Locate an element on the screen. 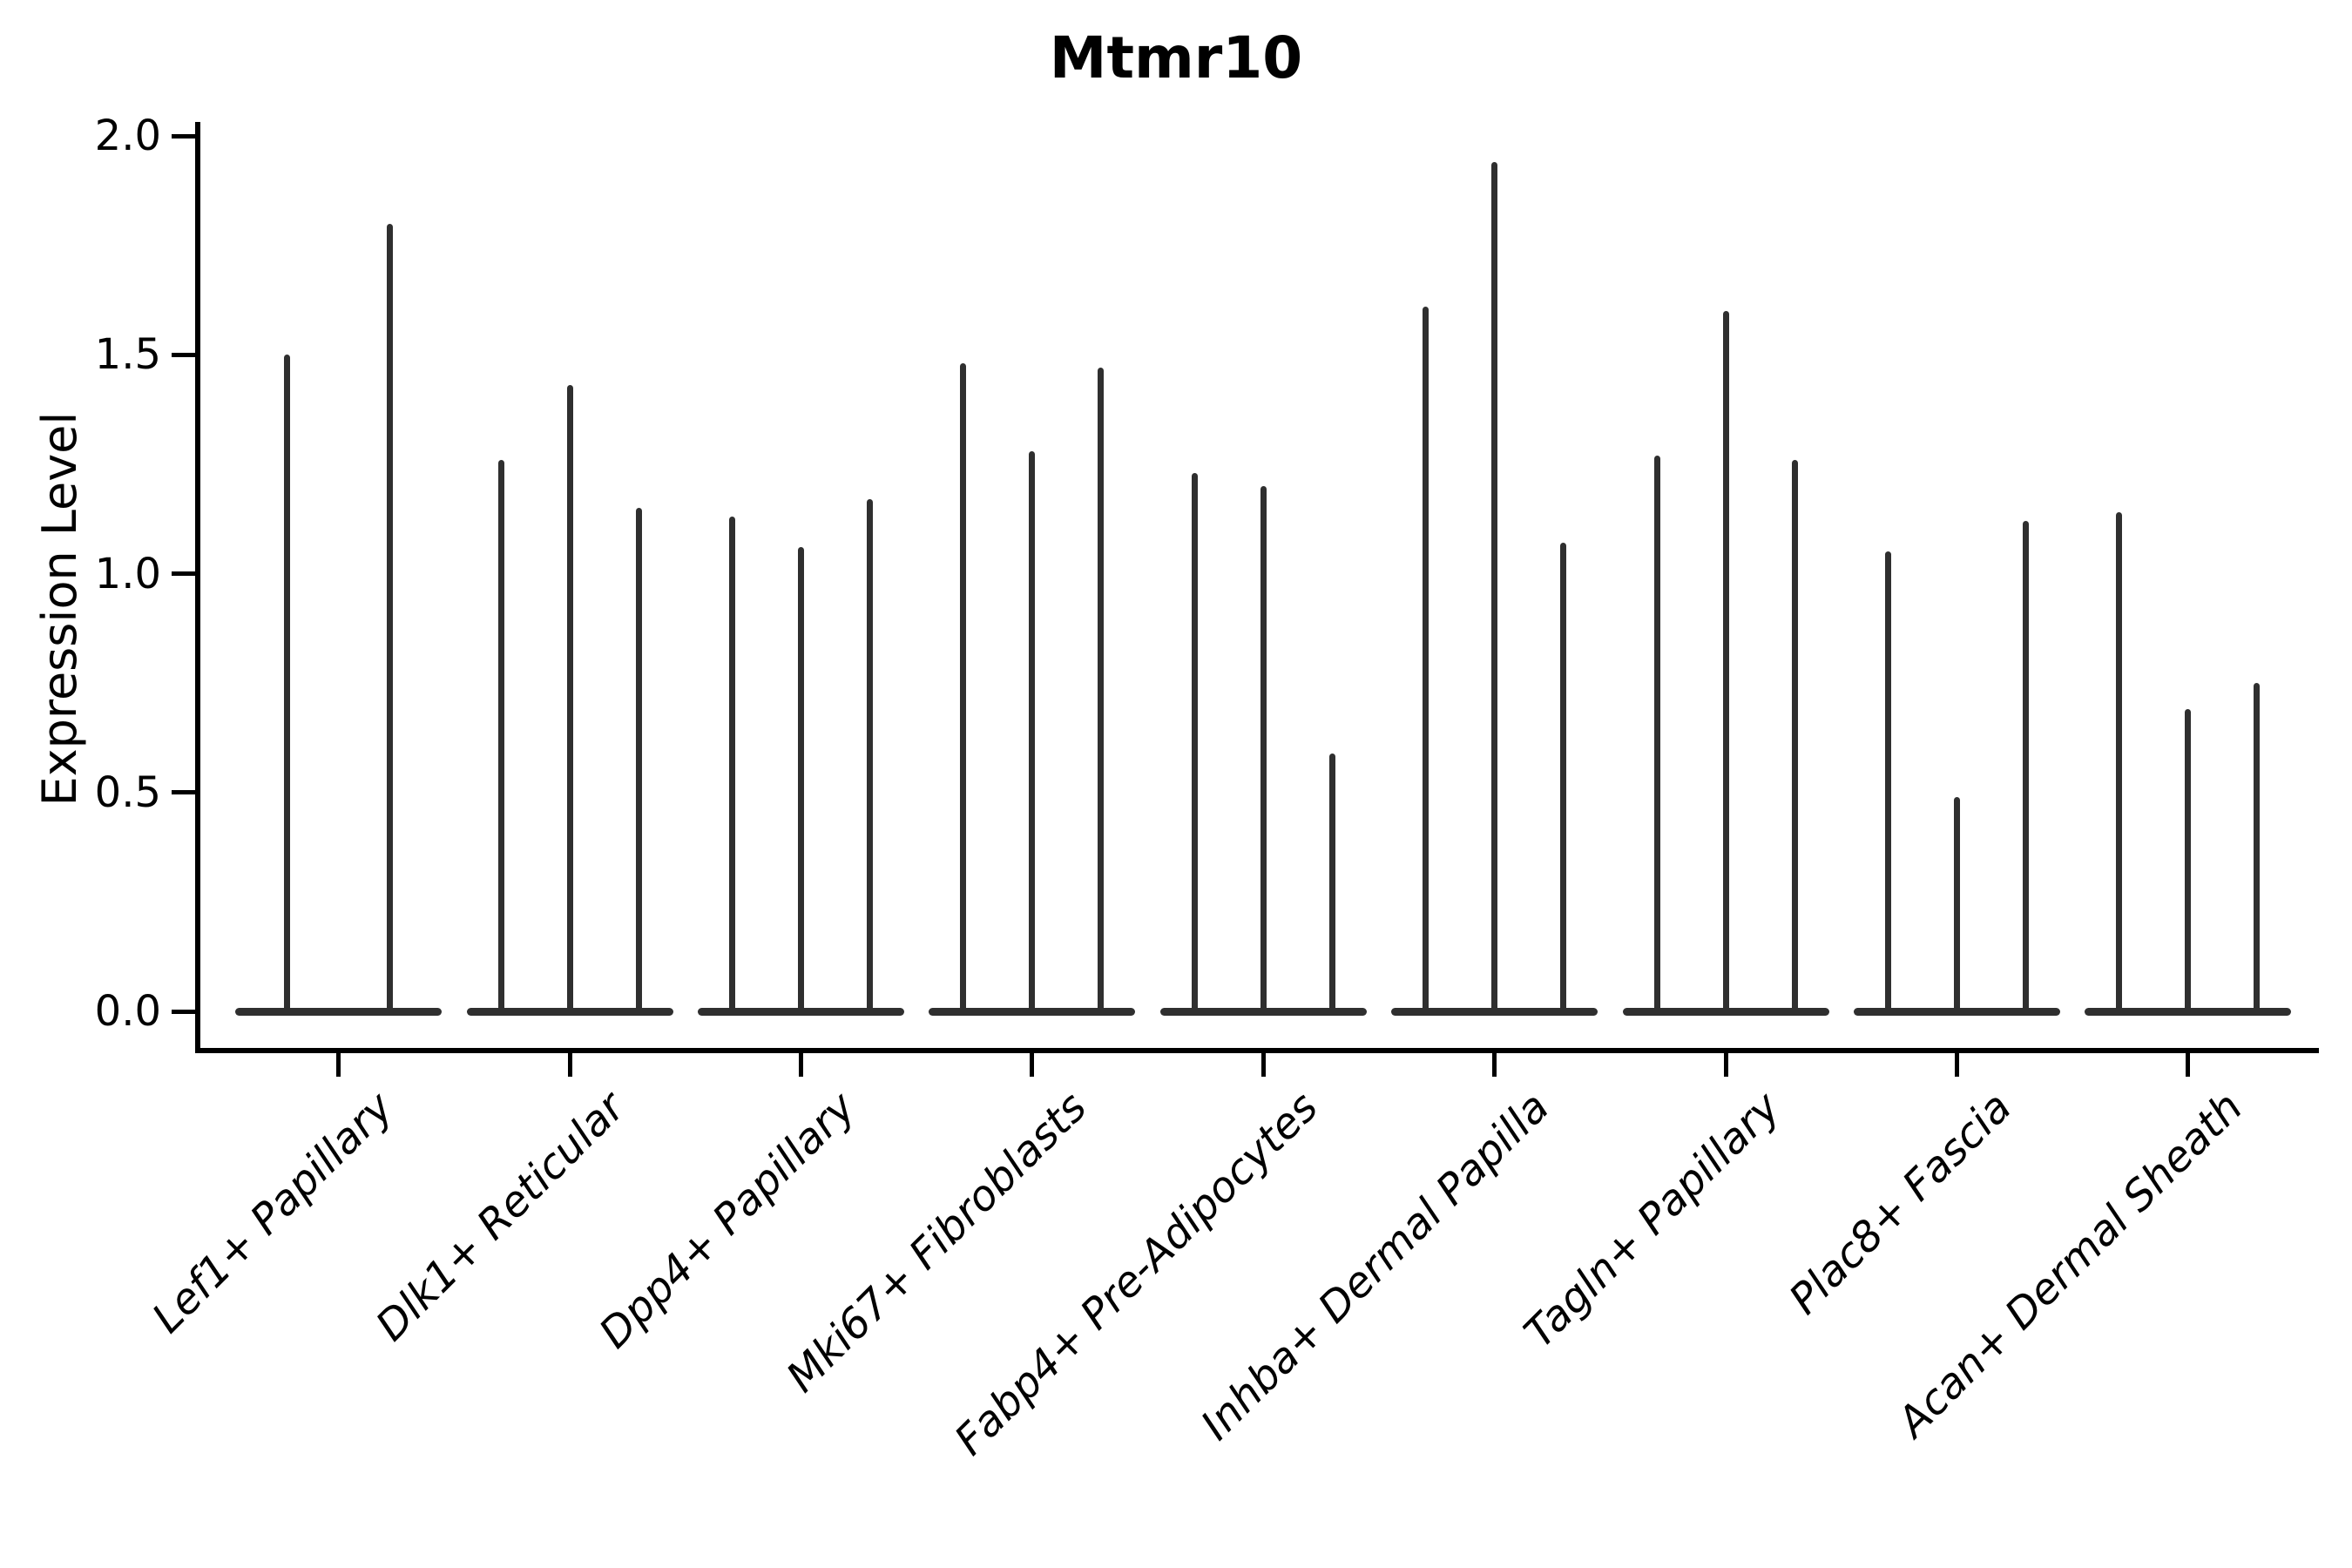  y-axis-label: Expression Level is located at coordinates (59, 609).